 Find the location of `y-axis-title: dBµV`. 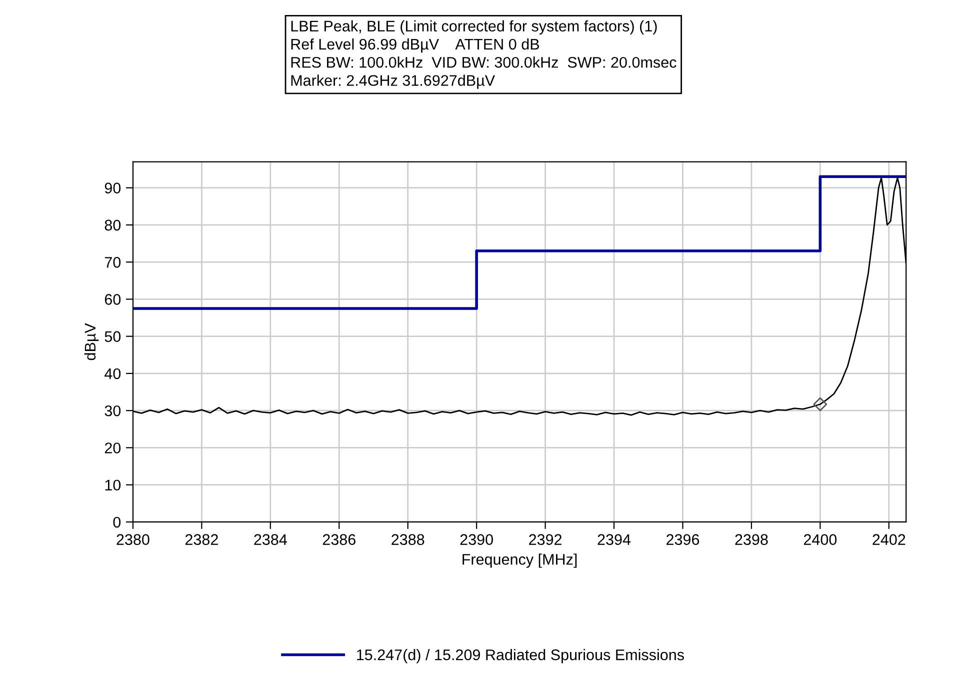

y-axis-title: dBµV is located at coordinates (91, 341).